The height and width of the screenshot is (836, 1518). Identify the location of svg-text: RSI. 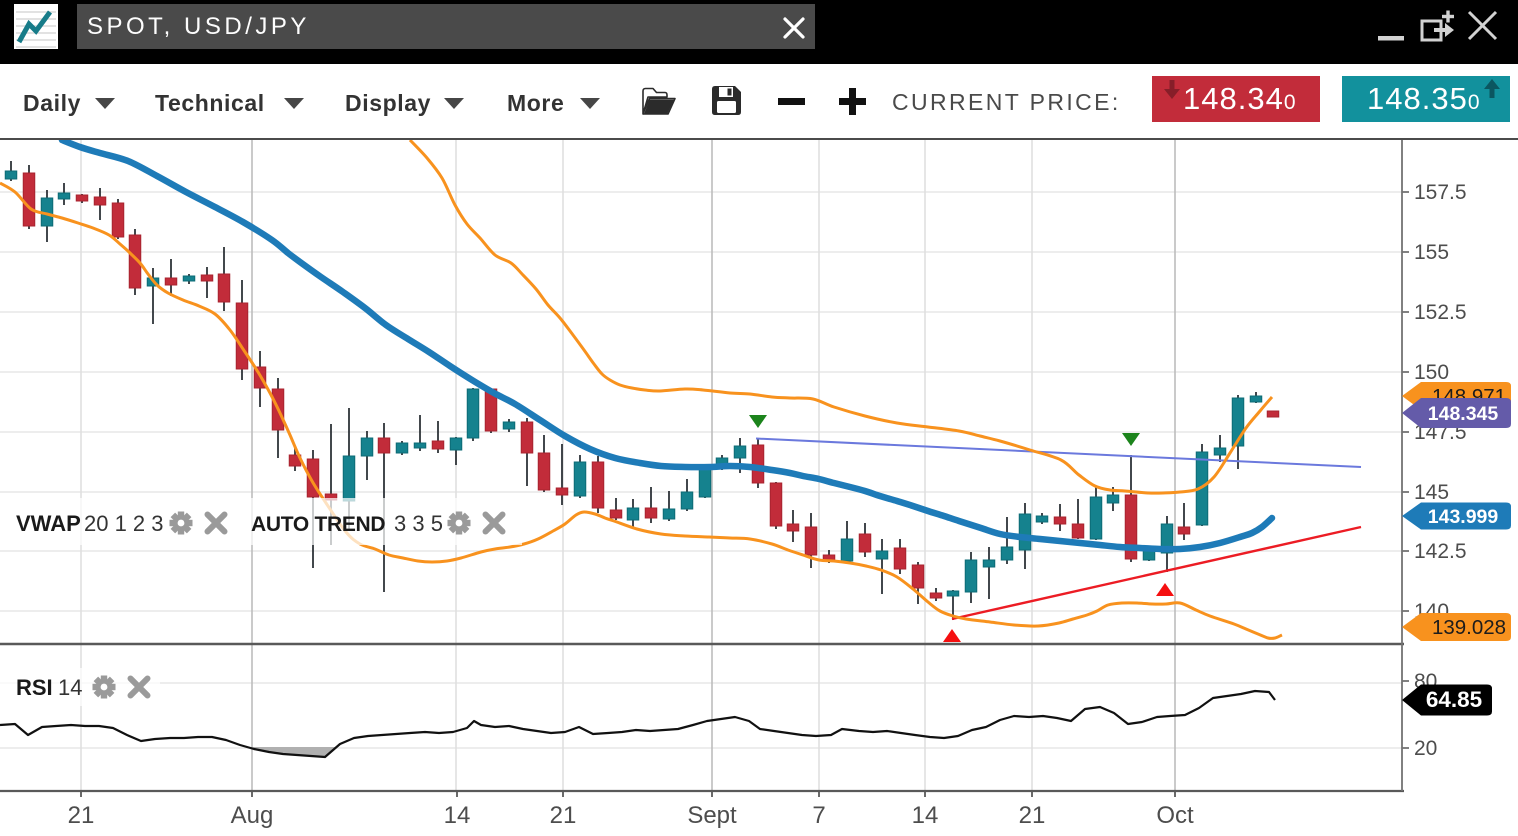
(34, 687).